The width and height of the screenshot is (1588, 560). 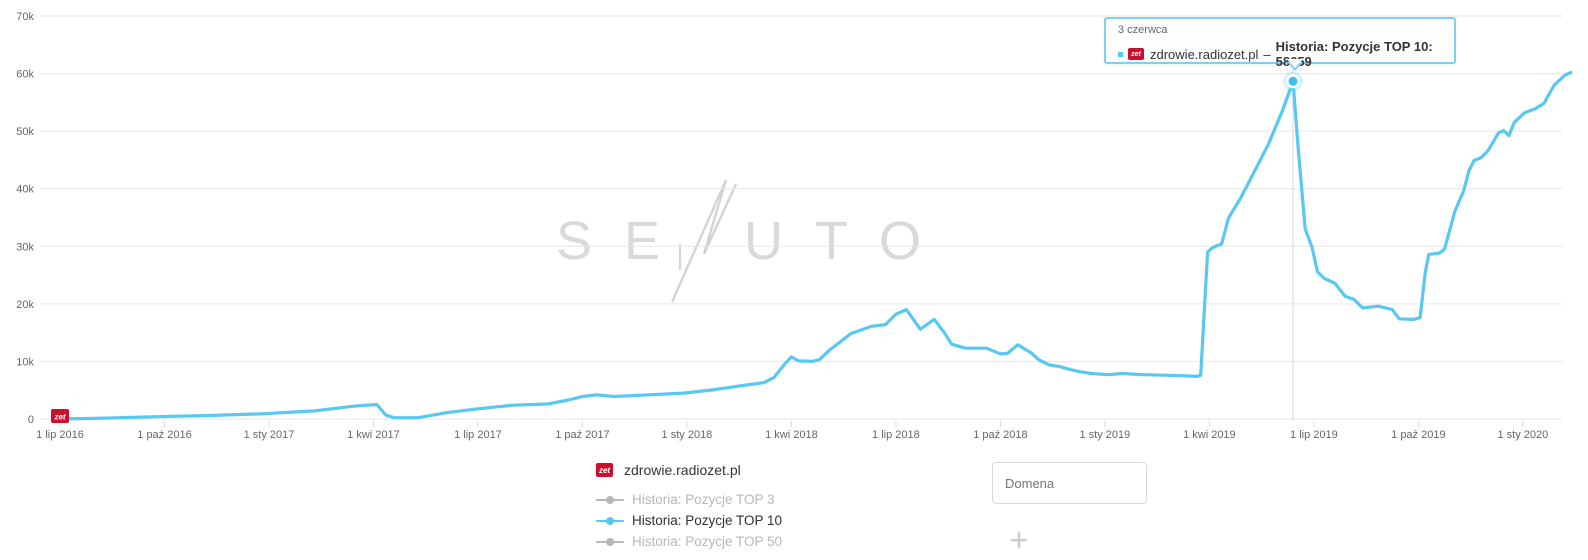 I want to click on x-axis-label: 1 sty 2018, so click(x=687, y=435).